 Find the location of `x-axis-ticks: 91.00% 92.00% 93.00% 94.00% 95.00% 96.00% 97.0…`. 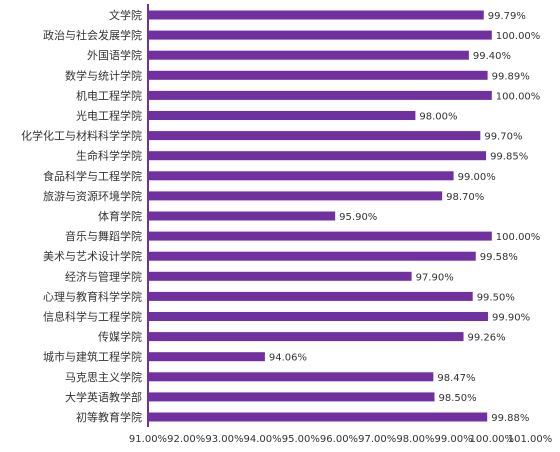

x-axis-ticks: 91.00% 92.00% 93.00% 94.00% 95.00% 96.00% 97.0… is located at coordinates (340, 439).